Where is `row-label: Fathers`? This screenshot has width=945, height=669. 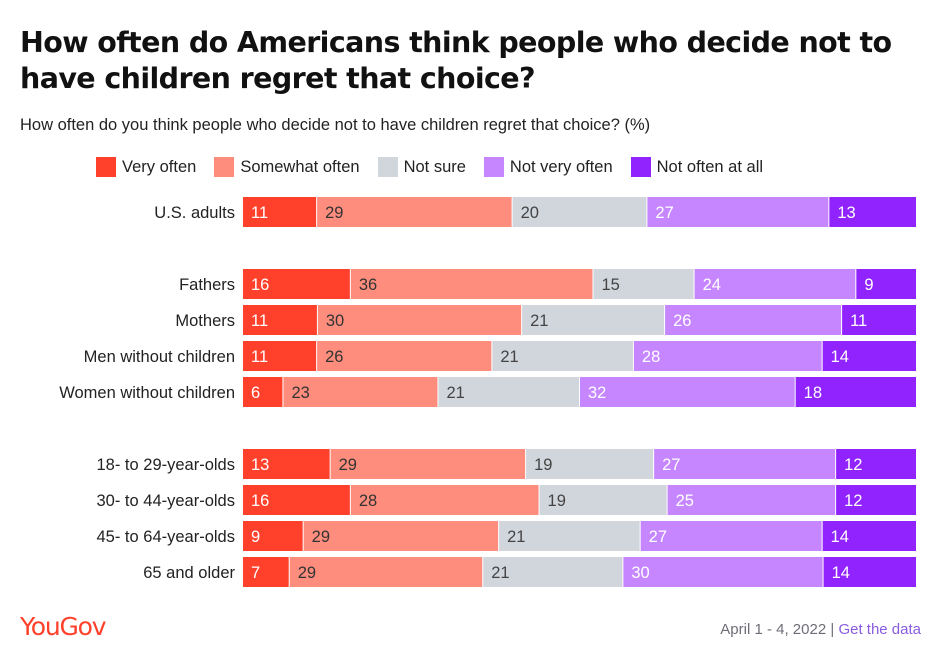
row-label: Fathers is located at coordinates (207, 285).